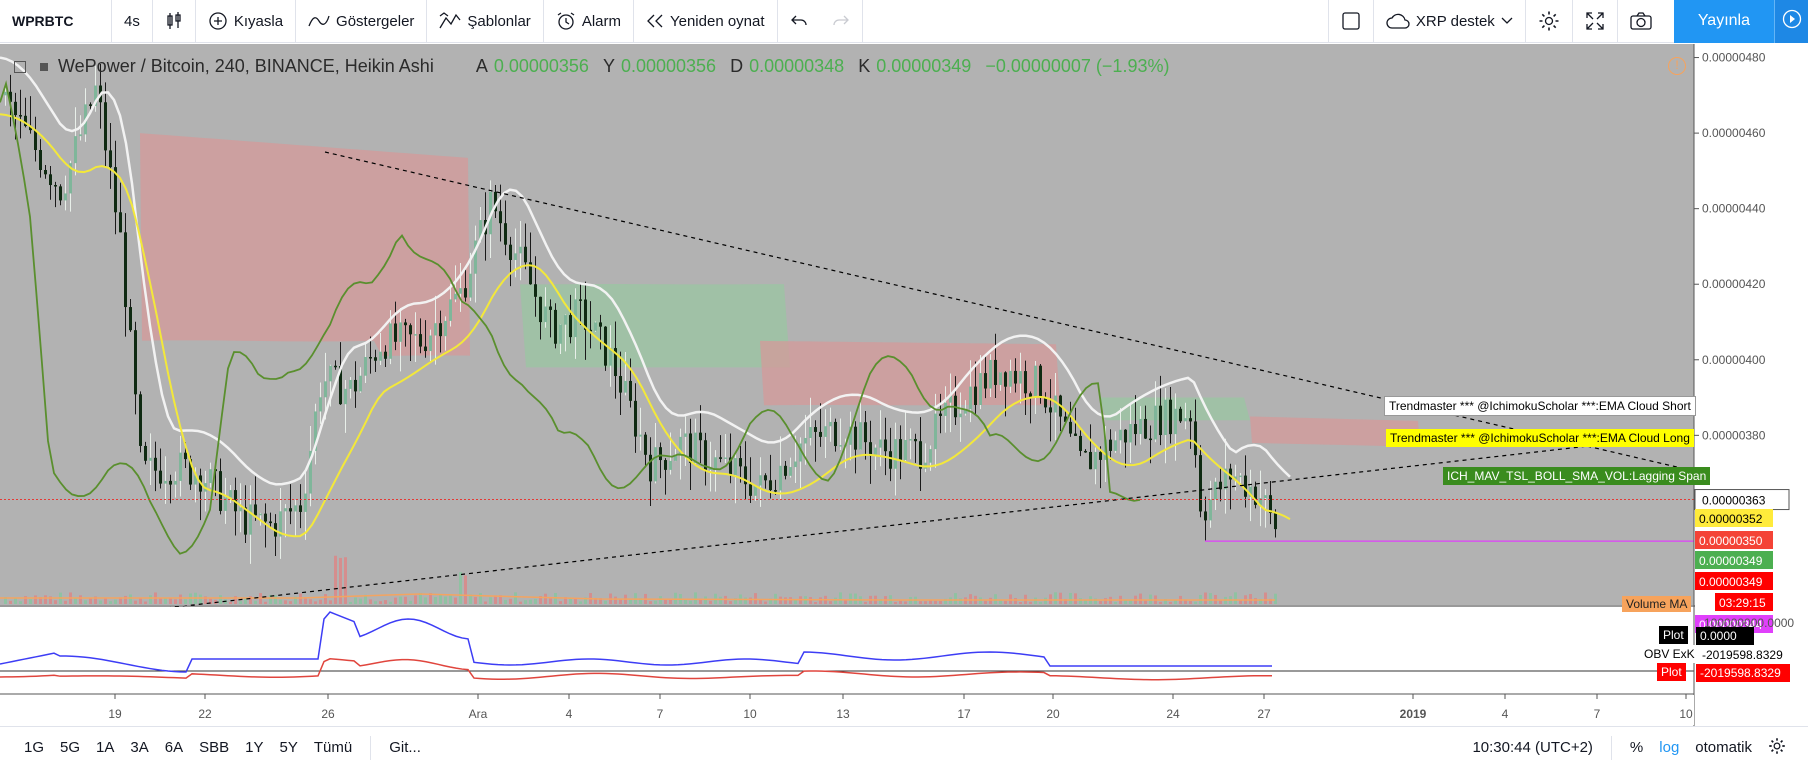 The width and height of the screenshot is (1808, 768). I want to click on range-5y: 5Y, so click(288, 747).